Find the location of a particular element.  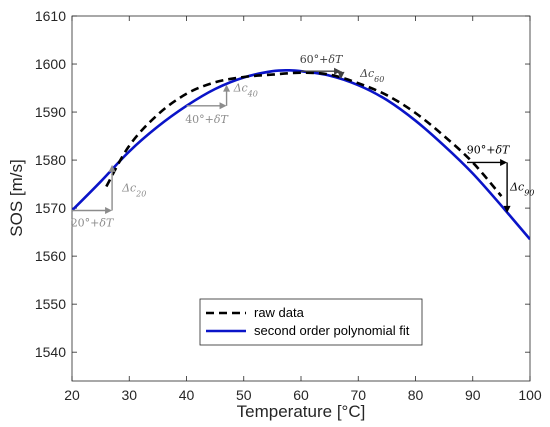

x-tick-label: 80 is located at coordinates (416, 395).